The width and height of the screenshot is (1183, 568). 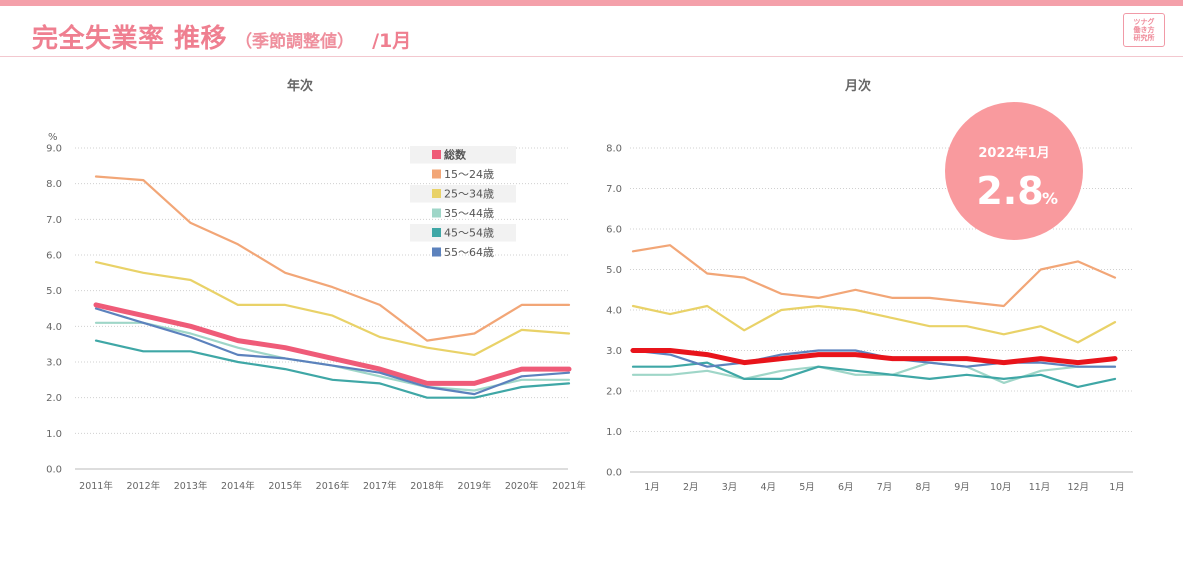 I want to click on legend-swatch-total, so click(x=436, y=154).